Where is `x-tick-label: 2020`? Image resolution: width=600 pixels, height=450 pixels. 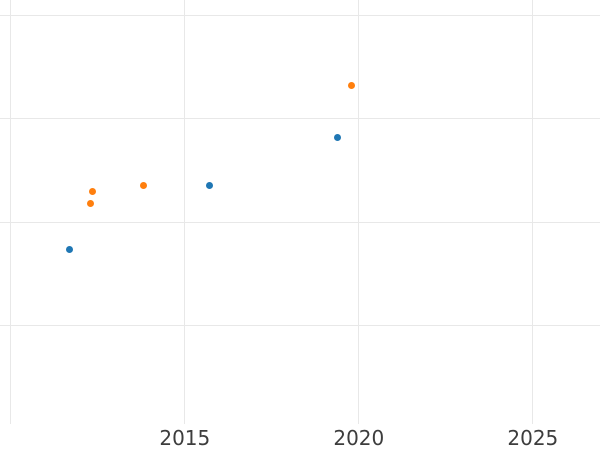 x-tick-label: 2020 is located at coordinates (359, 438).